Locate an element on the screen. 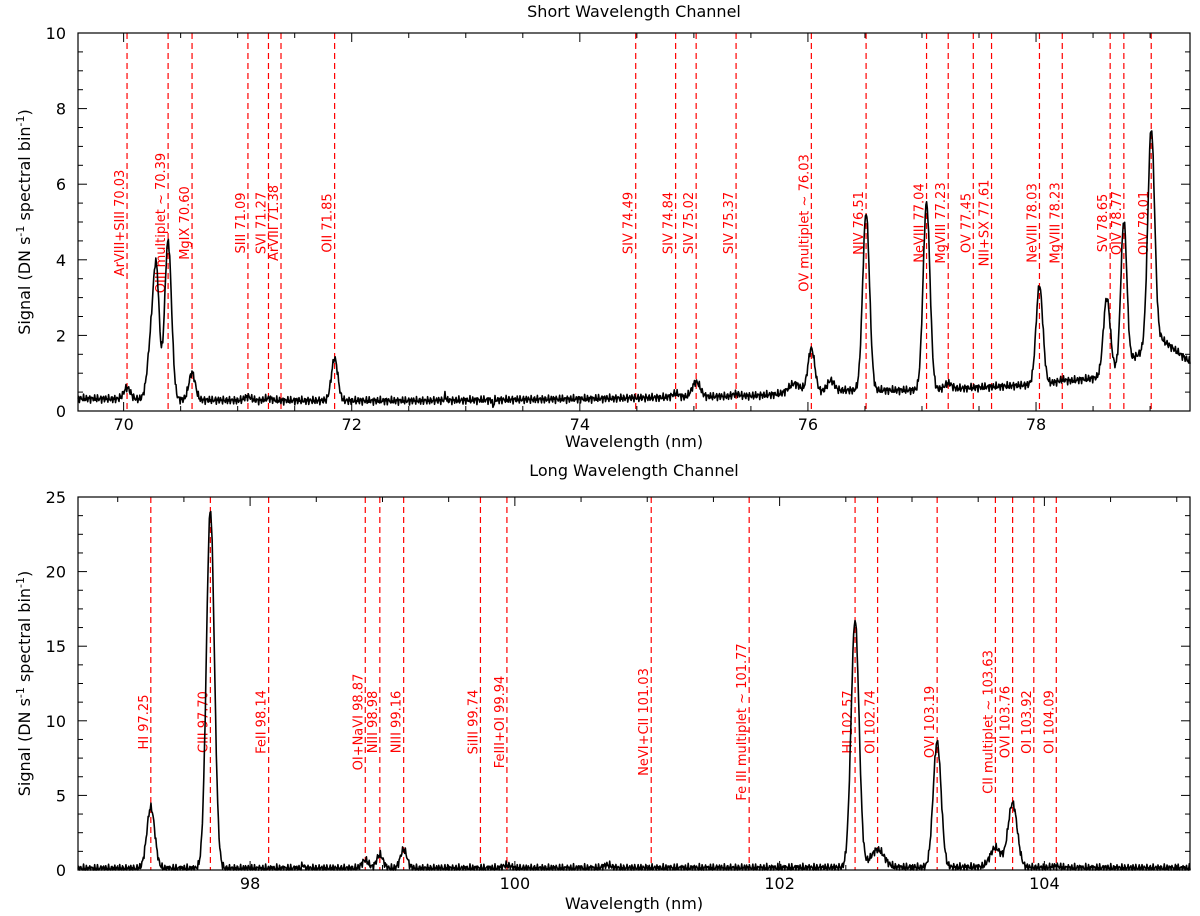 This screenshot has width=1200, height=916. y-tick-label: 2 is located at coordinates (61, 335).